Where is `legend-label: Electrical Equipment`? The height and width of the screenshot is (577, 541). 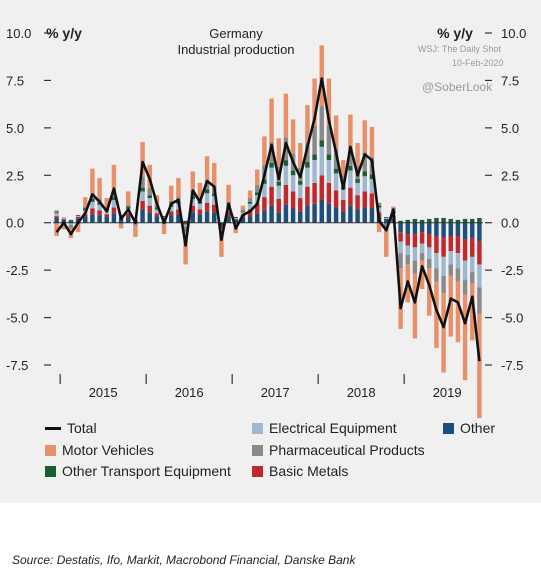
legend-label: Electrical Equipment is located at coordinates (333, 428).